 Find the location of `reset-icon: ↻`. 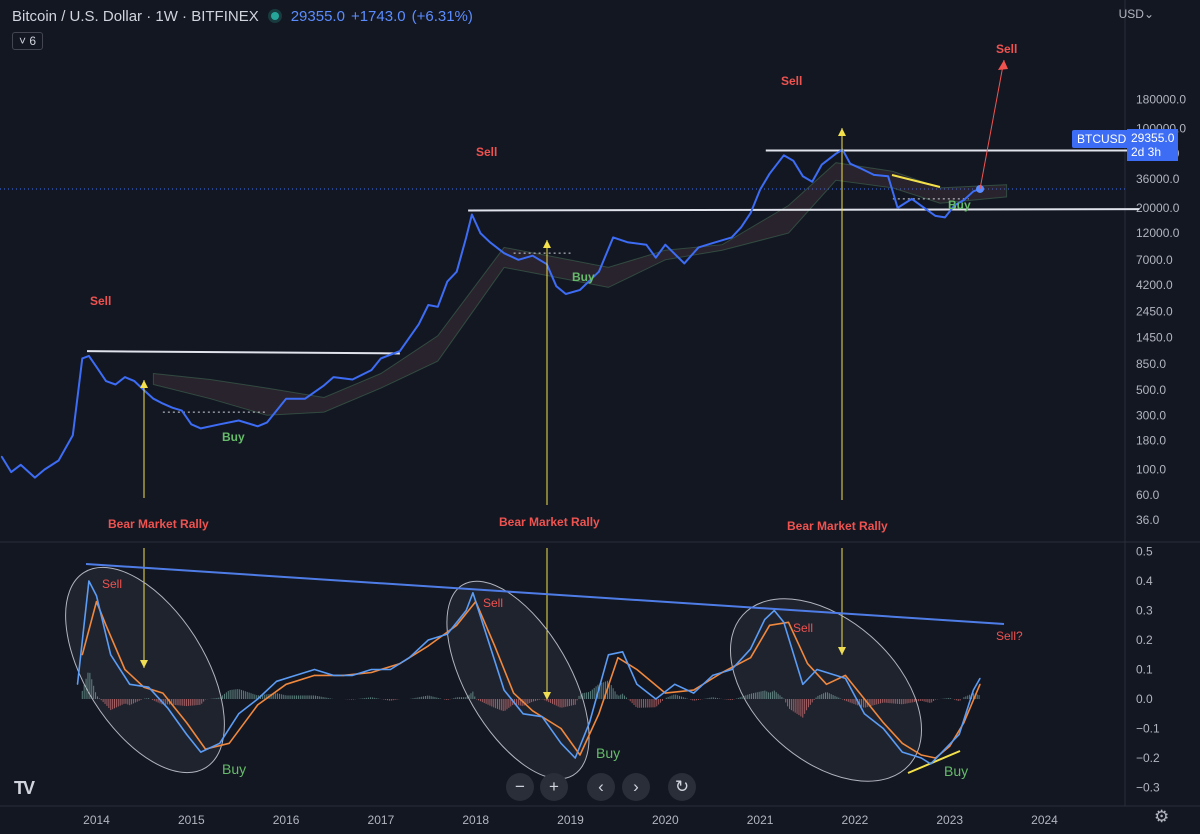

reset-icon: ↻ is located at coordinates (682, 786).